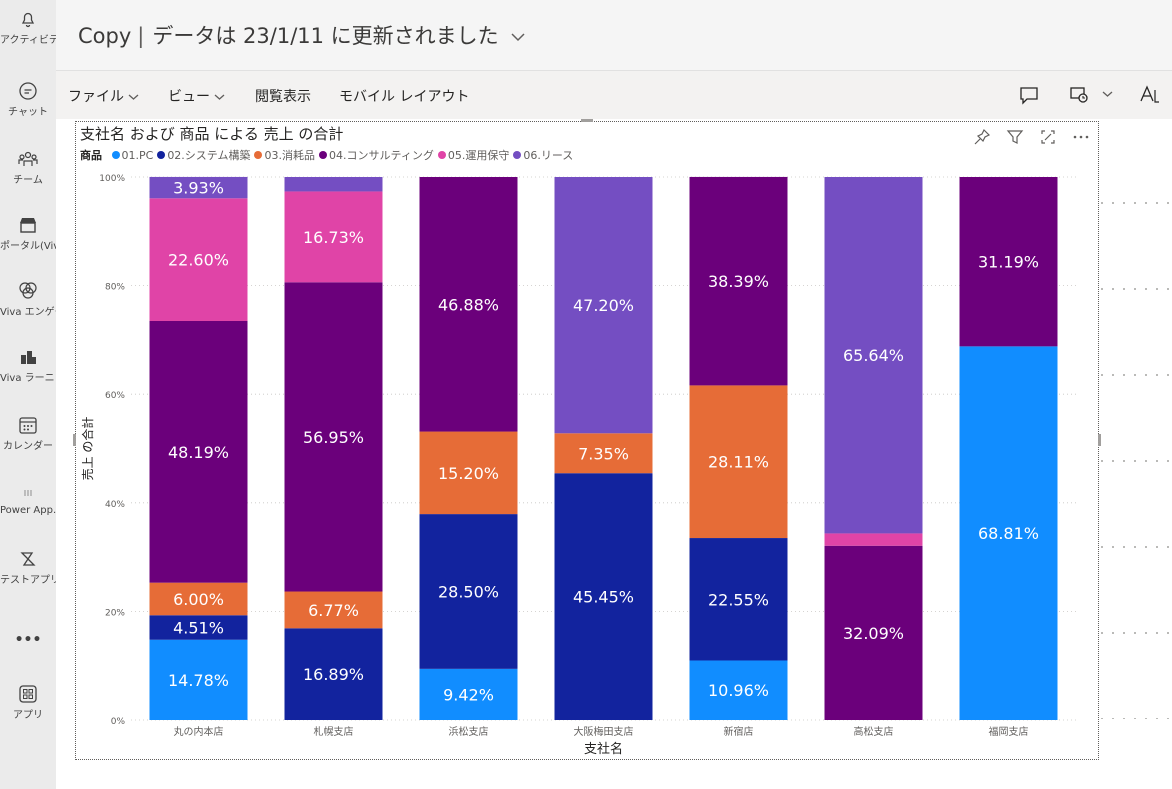 This screenshot has height=789, width=1172. Describe the element at coordinates (28, 433) in the screenshot. I see `rail-item-calendar: カレンダー` at that location.